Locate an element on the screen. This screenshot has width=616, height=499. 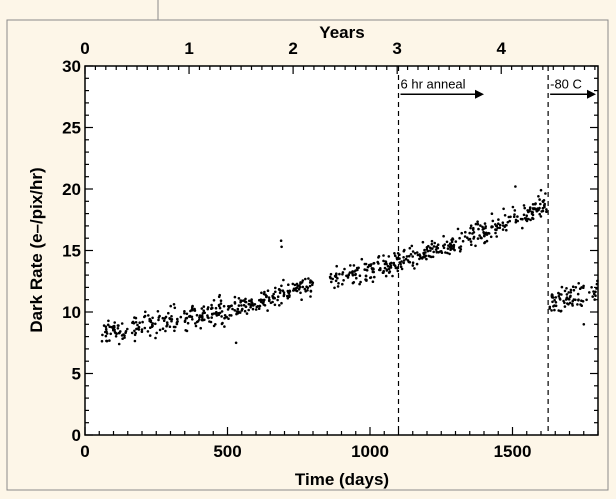
x-tick-label: 0 is located at coordinates (84, 451).